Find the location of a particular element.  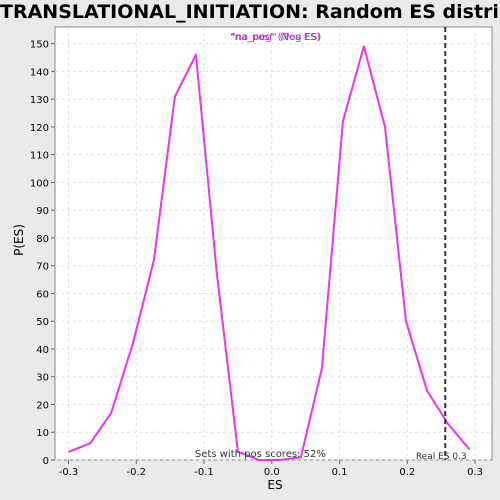

x-tick-label: 0.1 is located at coordinates (340, 472).